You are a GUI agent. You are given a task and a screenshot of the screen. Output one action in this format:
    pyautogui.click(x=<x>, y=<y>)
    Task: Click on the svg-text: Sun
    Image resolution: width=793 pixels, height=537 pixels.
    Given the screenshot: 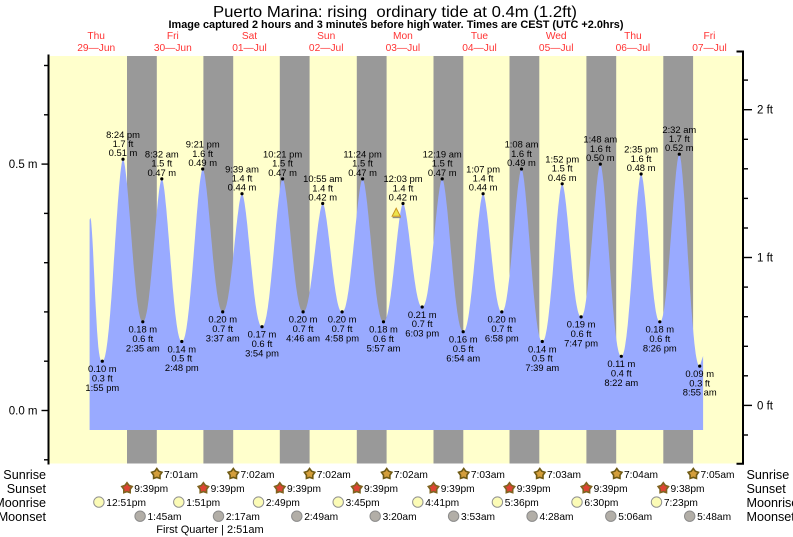 What is the action you would take?
    pyautogui.click(x=326, y=36)
    